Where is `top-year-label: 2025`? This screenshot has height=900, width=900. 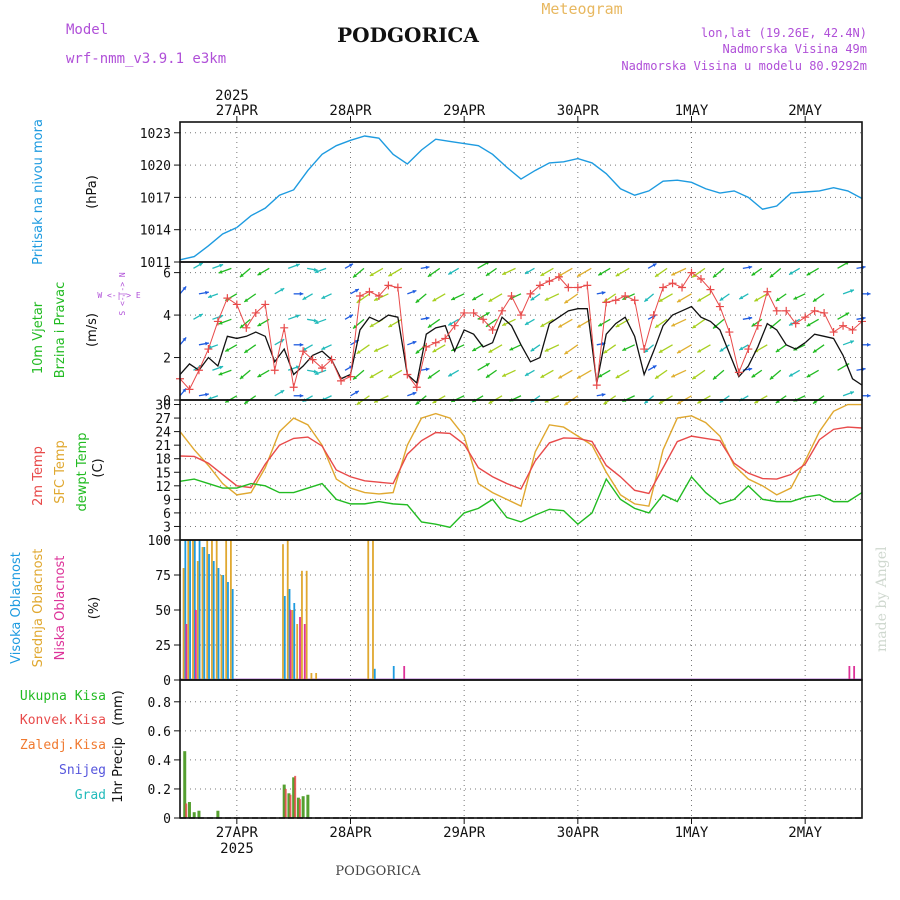
top-year-label: 2025 is located at coordinates (232, 96).